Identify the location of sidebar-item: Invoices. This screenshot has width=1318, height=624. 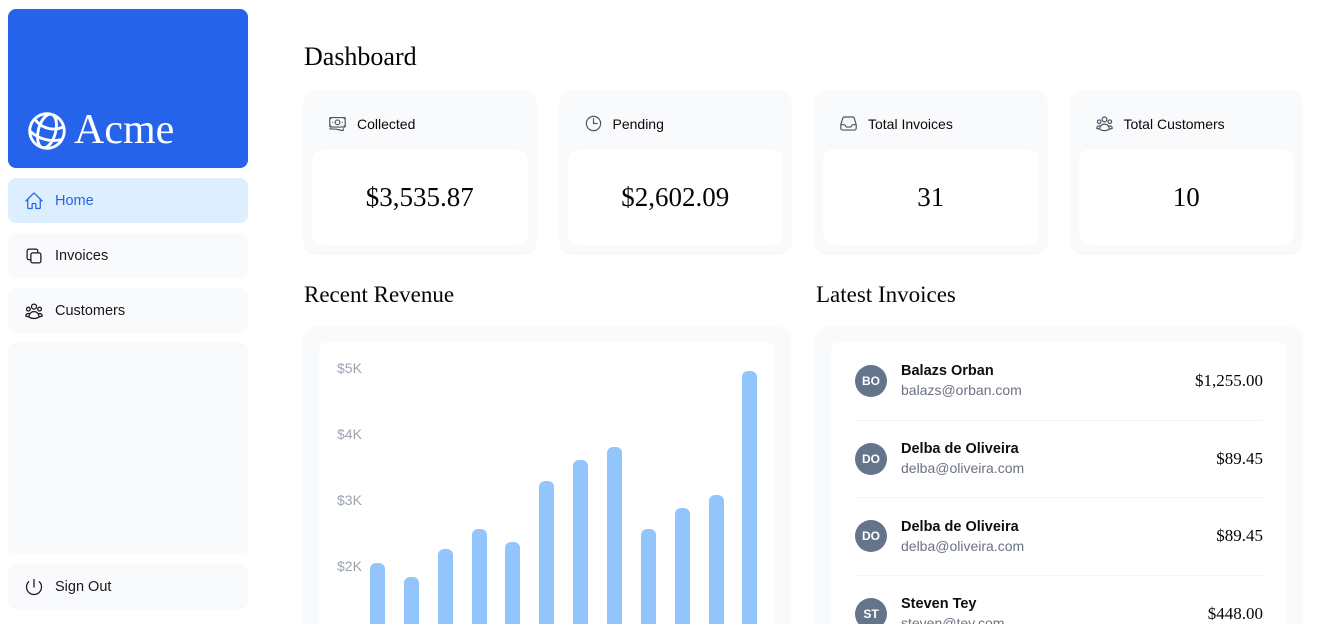
(128, 255).